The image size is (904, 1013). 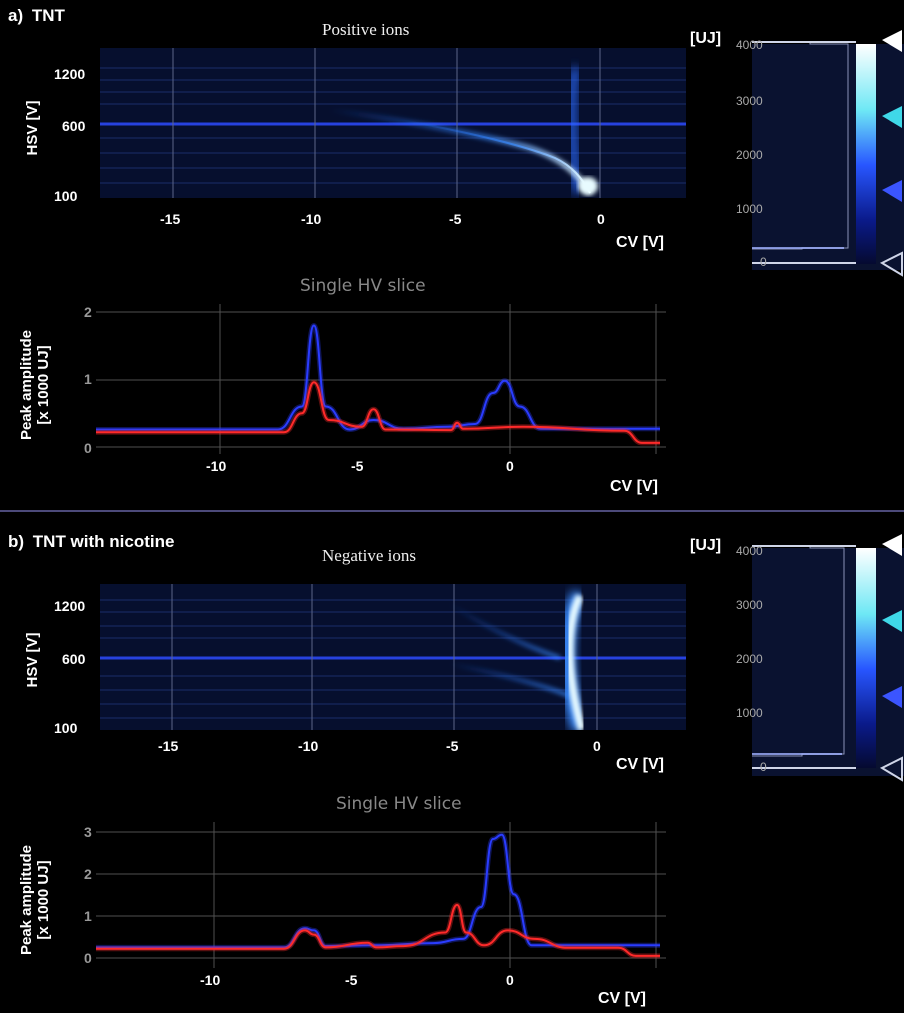 What do you see at coordinates (26, 385) in the screenshot?
I see `slice-a-ylabel-line1: Peak amplitude` at bounding box center [26, 385].